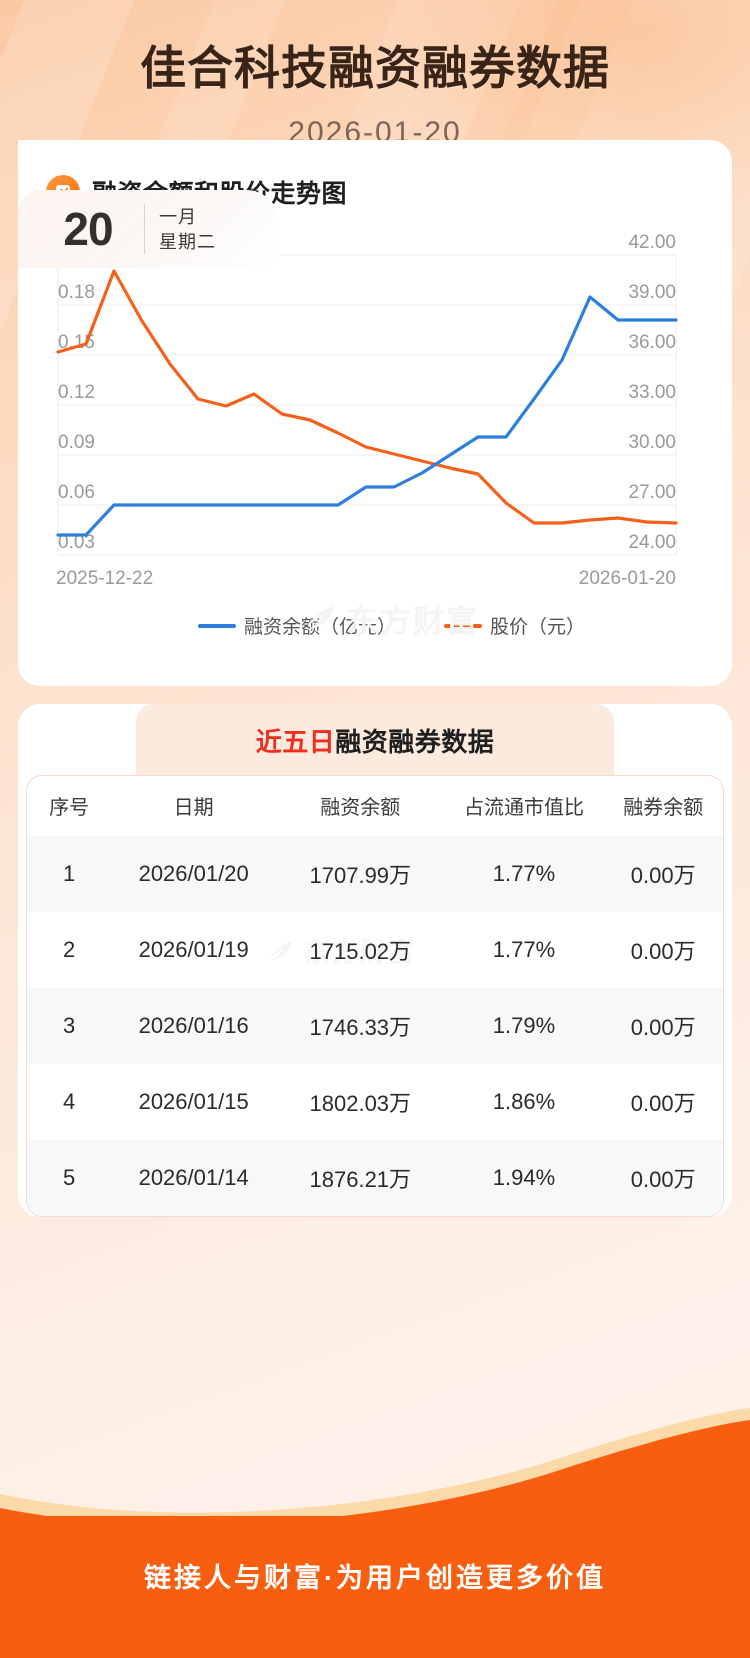 The width and height of the screenshot is (750, 1658). What do you see at coordinates (76, 392) in the screenshot?
I see `svg-text: 0.12` at bounding box center [76, 392].